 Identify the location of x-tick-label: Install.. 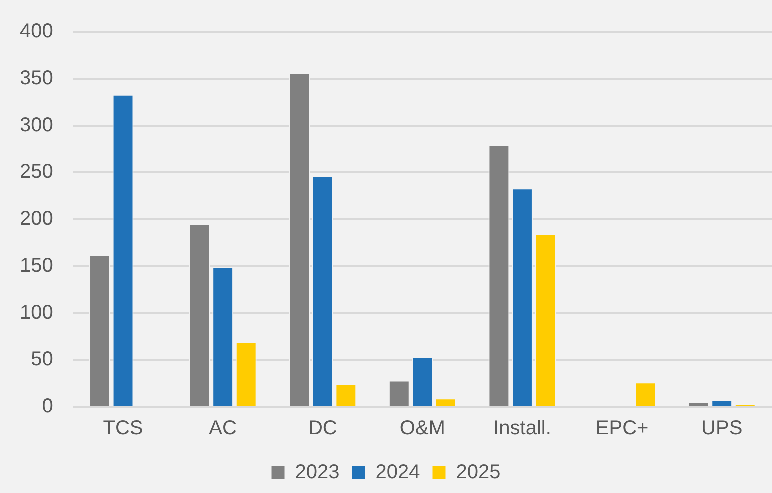
(523, 429).